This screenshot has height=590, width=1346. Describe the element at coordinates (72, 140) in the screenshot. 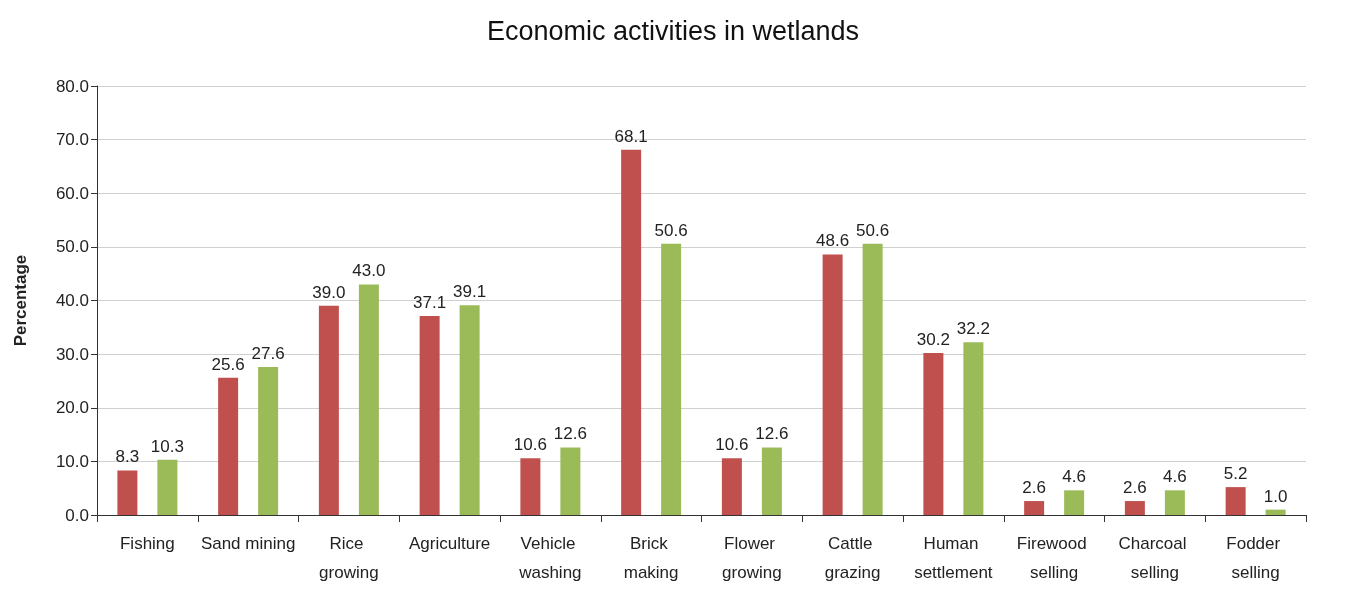

I see `y-tick-label: 70.0` at that location.